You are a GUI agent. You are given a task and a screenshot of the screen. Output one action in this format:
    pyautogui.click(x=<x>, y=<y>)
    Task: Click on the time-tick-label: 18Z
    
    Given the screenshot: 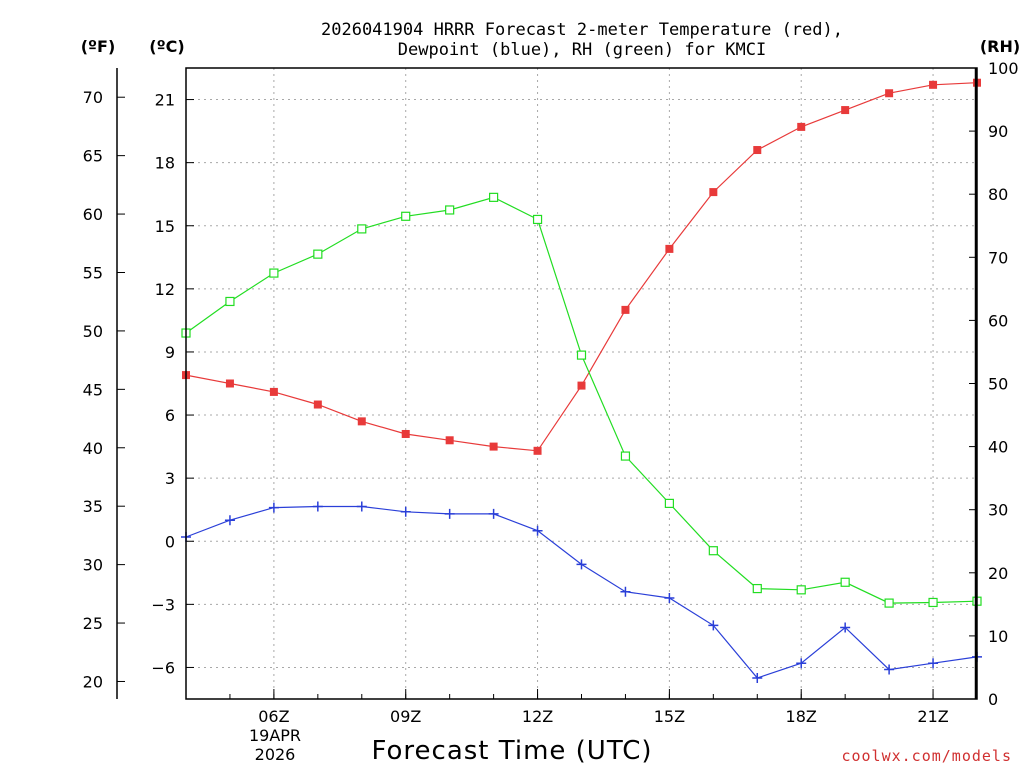 What is the action you would take?
    pyautogui.click(x=801, y=716)
    